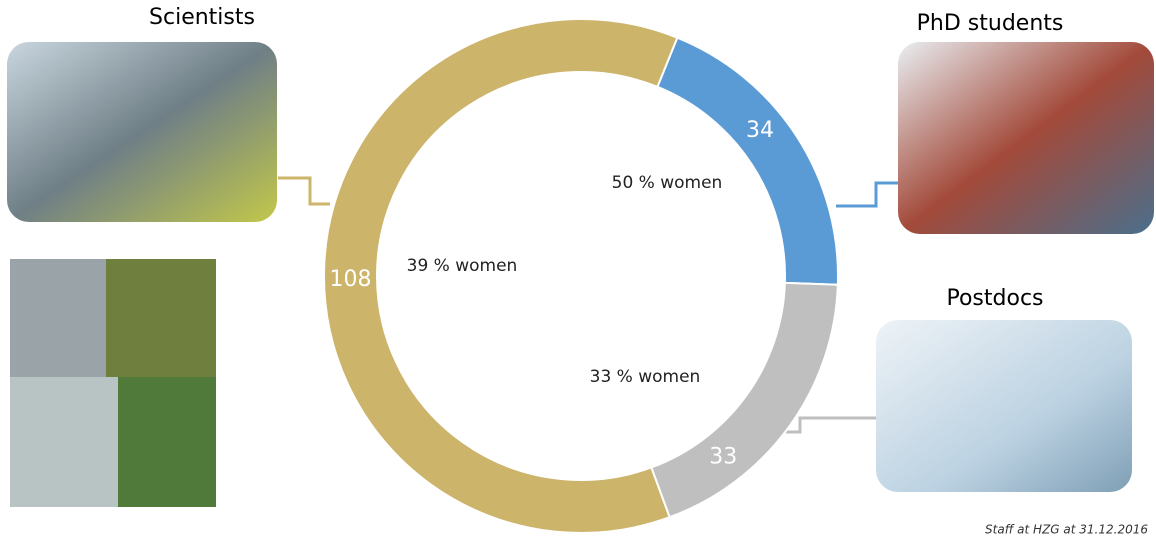 The height and width of the screenshot is (536, 1156). I want to click on value-label: 108, so click(351, 279).